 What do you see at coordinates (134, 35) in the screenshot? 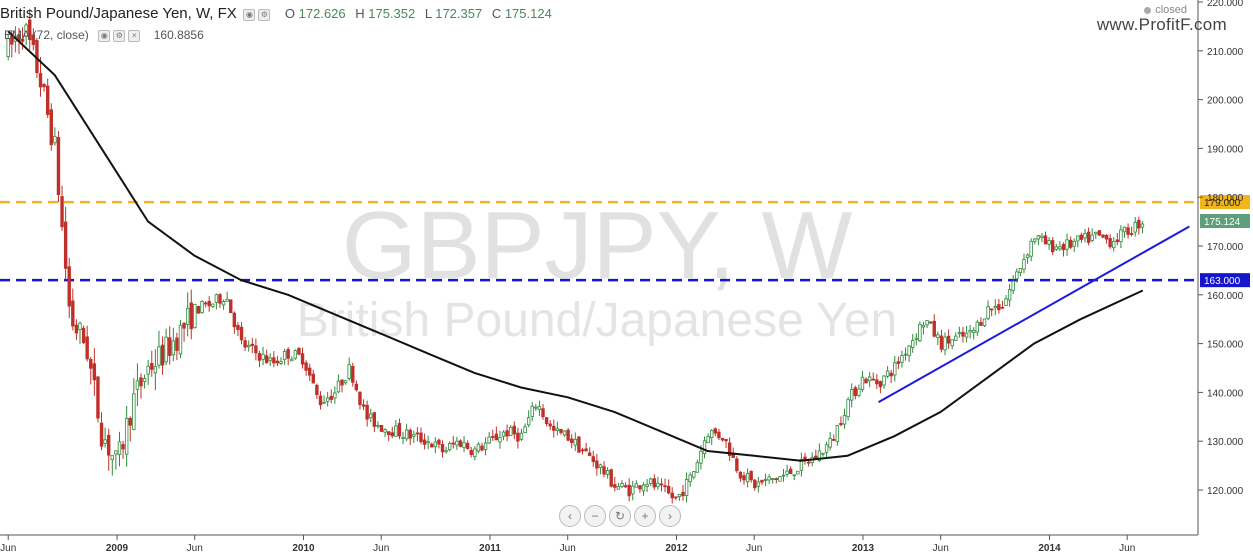
I see `close-icon: ×` at bounding box center [134, 35].